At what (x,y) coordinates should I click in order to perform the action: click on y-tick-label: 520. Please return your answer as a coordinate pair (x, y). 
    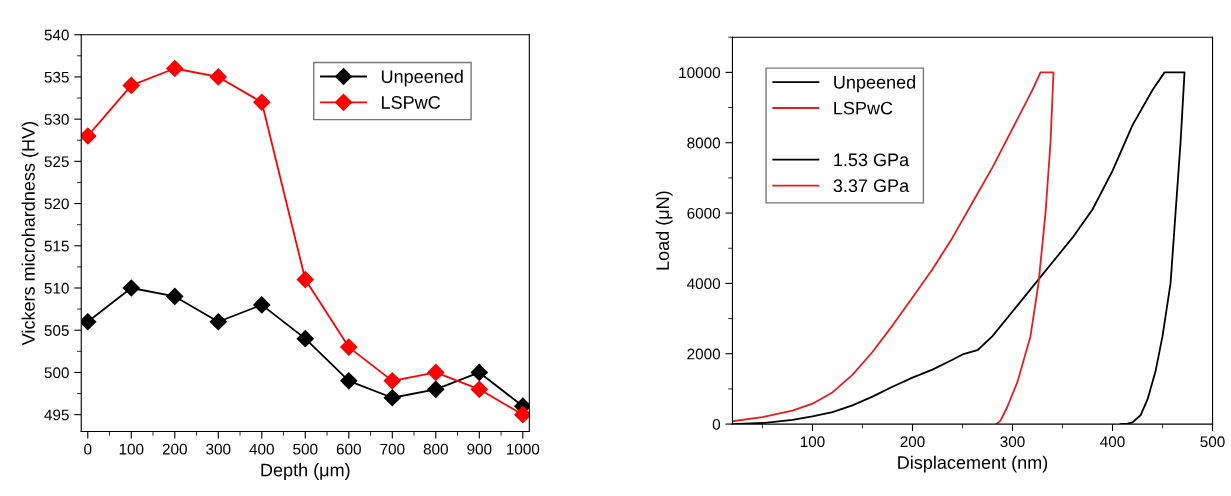
    Looking at the image, I should click on (56, 204).